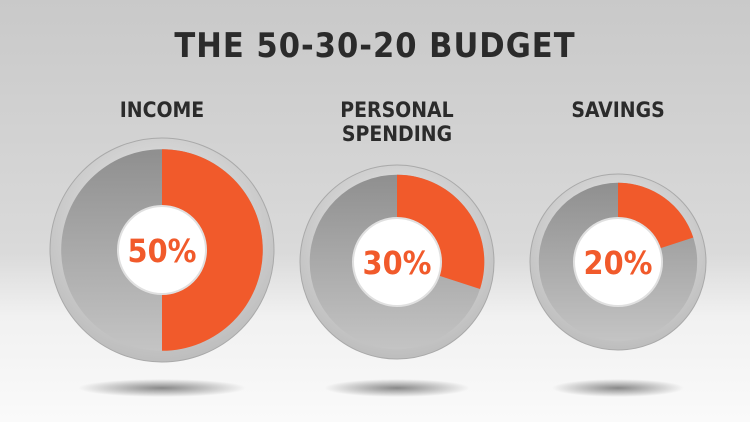  Describe the element at coordinates (212, 250) in the screenshot. I see `pie-slice` at that location.